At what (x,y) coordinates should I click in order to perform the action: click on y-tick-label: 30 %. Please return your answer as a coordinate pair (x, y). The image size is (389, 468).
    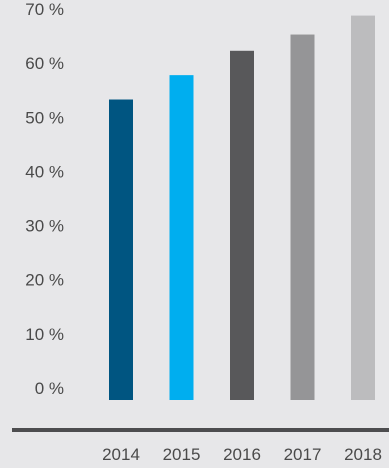
    Looking at the image, I should click on (44, 226).